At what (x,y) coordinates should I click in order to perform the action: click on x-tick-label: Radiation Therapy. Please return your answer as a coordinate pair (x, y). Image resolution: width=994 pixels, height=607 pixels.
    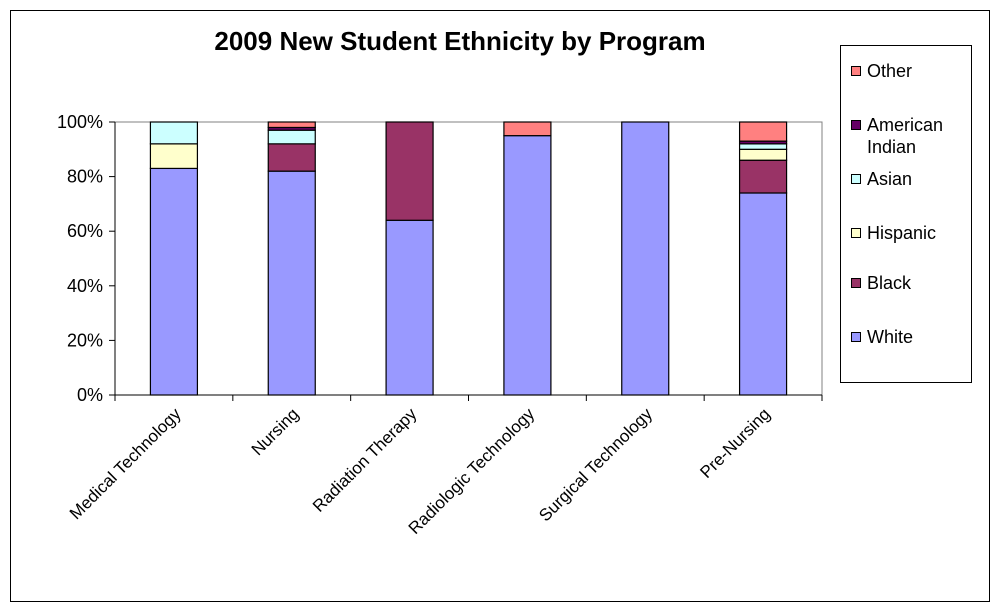
    Looking at the image, I should click on (365, 460).